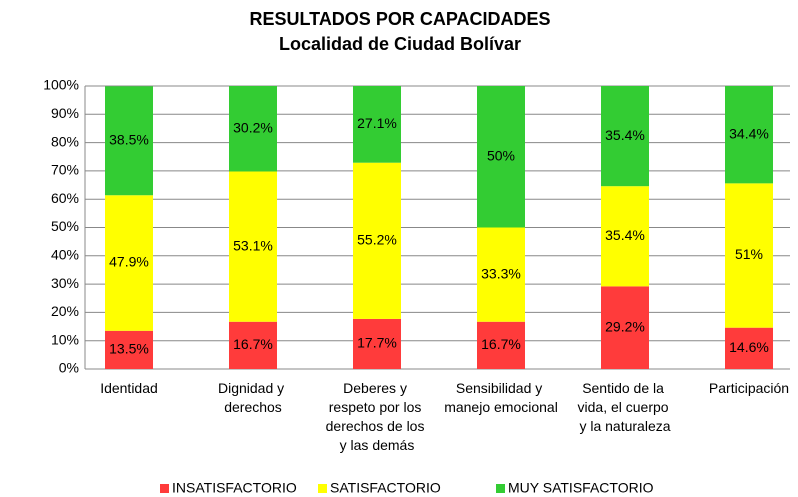 Image resolution: width=798 pixels, height=497 pixels. I want to click on x-tick-label: Participación, so click(749, 388).